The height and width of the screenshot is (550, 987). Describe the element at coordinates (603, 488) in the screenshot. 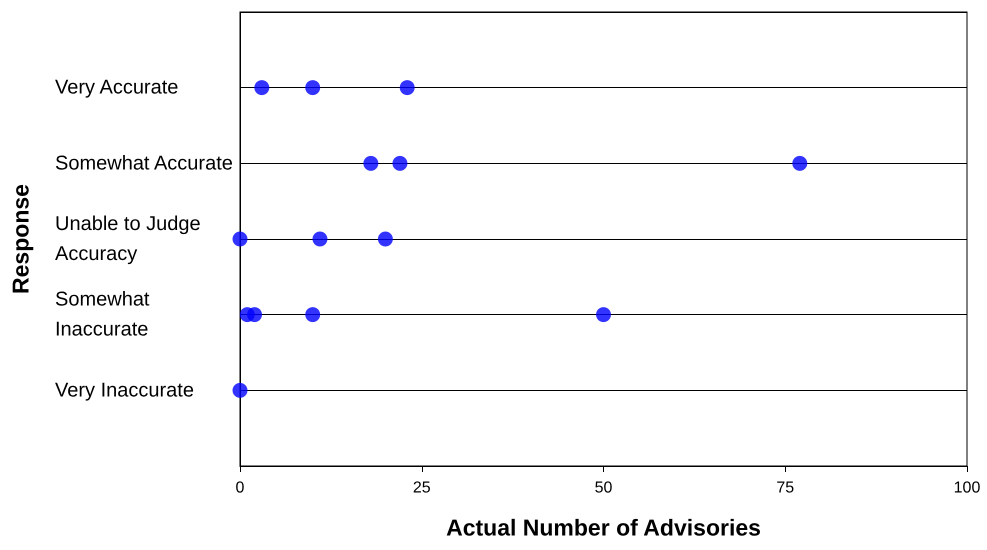

I see `x-tick-label: 50` at that location.